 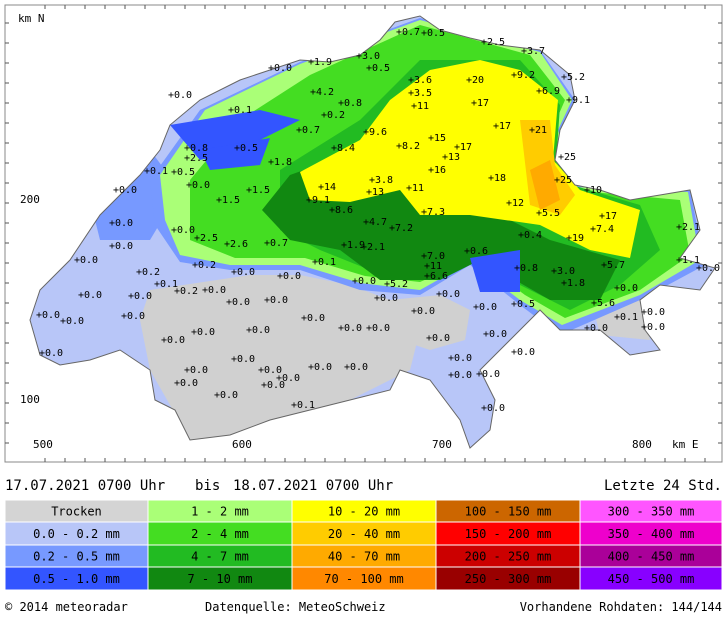 I want to click on station-value: +13, so click(x=375, y=192).